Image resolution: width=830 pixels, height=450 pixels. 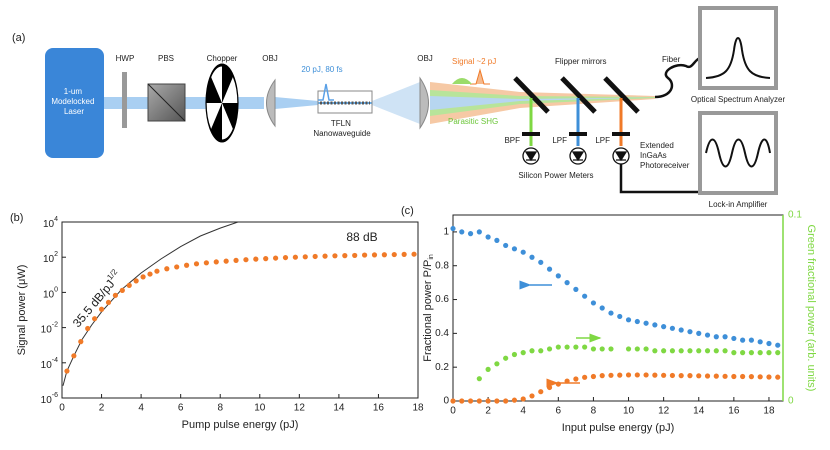 What do you see at coordinates (453, 411) in the screenshot?
I see `x-tick-label: 0` at bounding box center [453, 411].